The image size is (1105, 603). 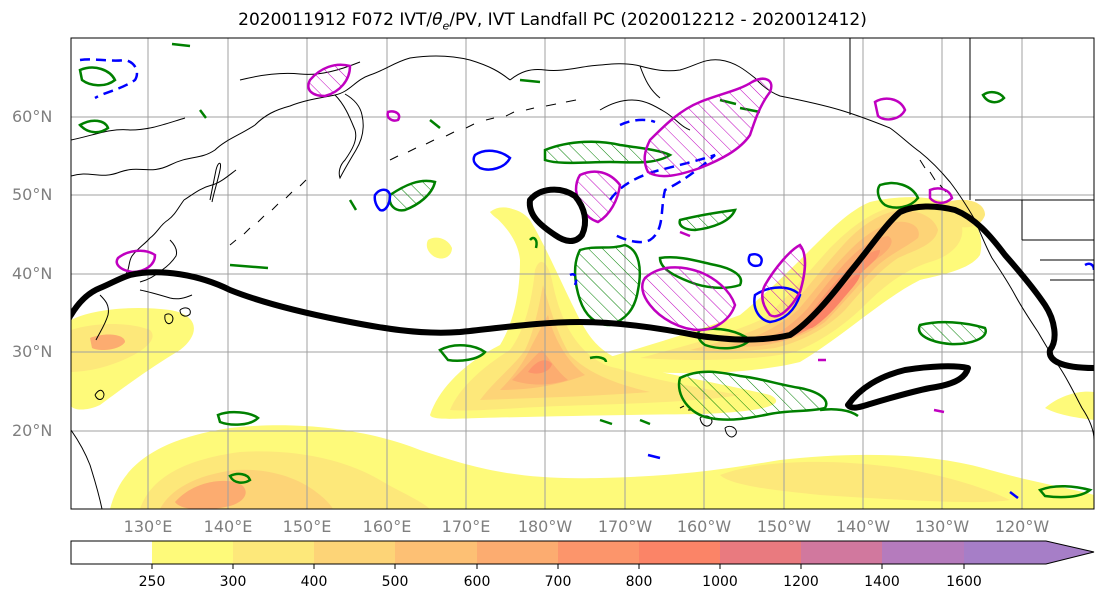 What do you see at coordinates (152, 582) in the screenshot?
I see `colorbar-tick: 250` at bounding box center [152, 582].